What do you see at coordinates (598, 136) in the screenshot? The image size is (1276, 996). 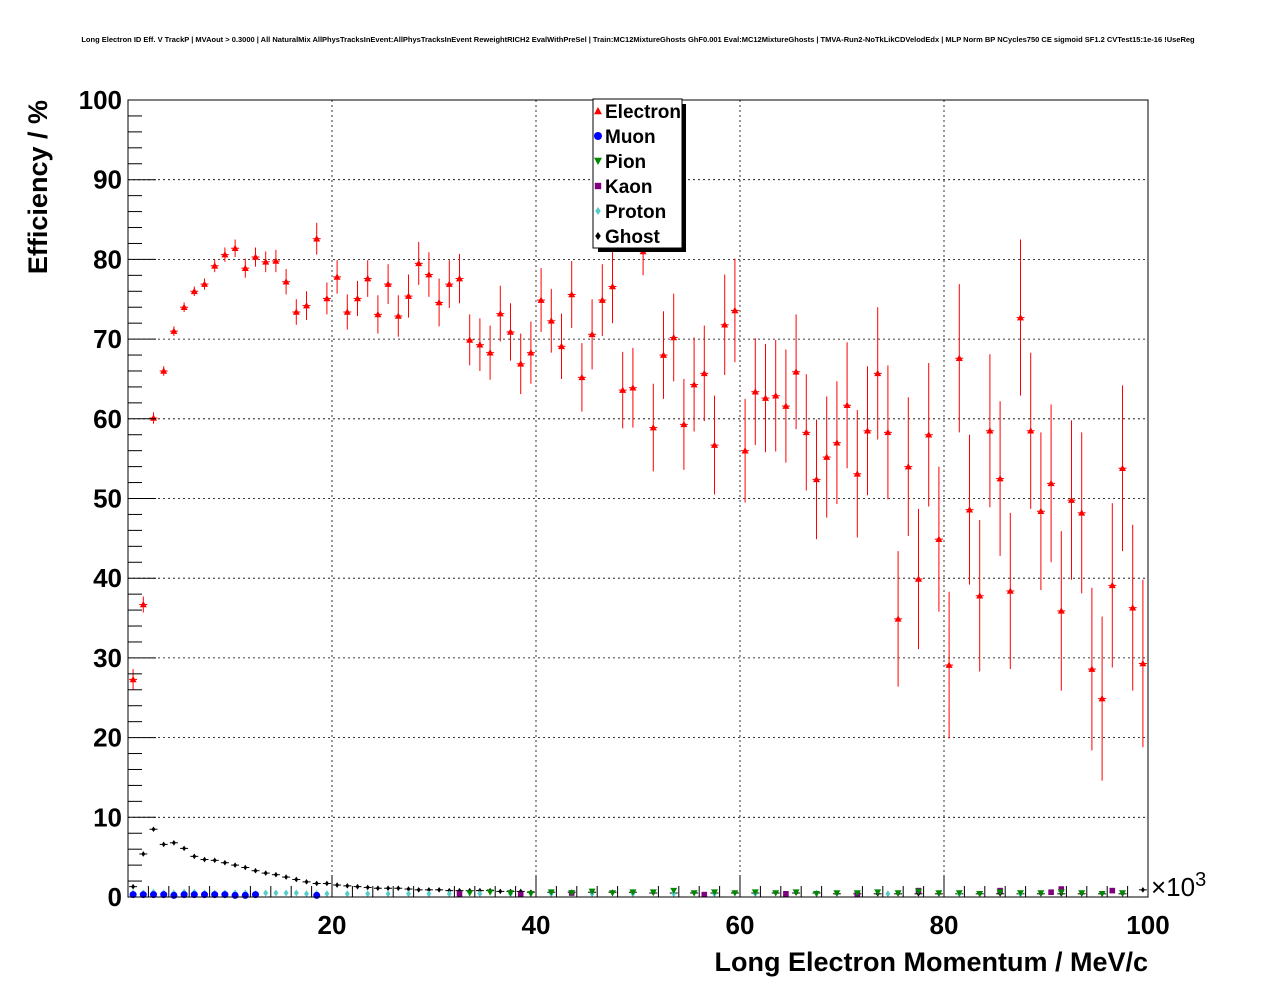 I see `legend-marker-muon` at bounding box center [598, 136].